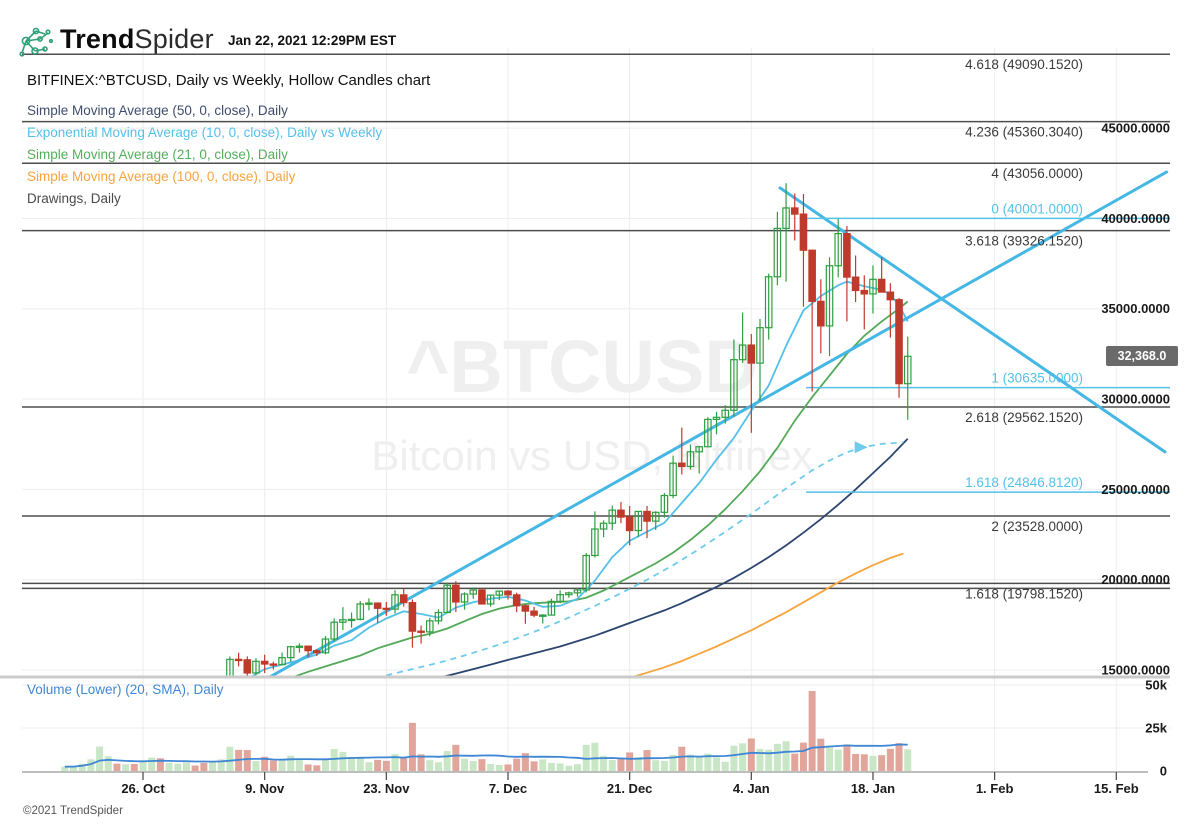 This screenshot has width=1200, height=825. I want to click on brand-wordmark: TrendSpider, so click(137, 39).